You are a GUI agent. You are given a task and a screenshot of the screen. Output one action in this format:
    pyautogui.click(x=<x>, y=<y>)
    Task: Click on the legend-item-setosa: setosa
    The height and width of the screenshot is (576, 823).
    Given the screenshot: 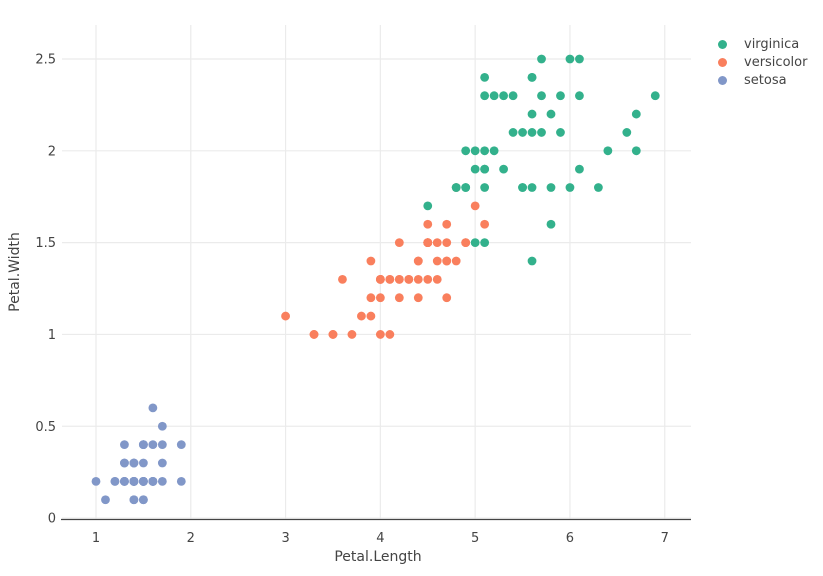 What is the action you would take?
    pyautogui.click(x=760, y=80)
    